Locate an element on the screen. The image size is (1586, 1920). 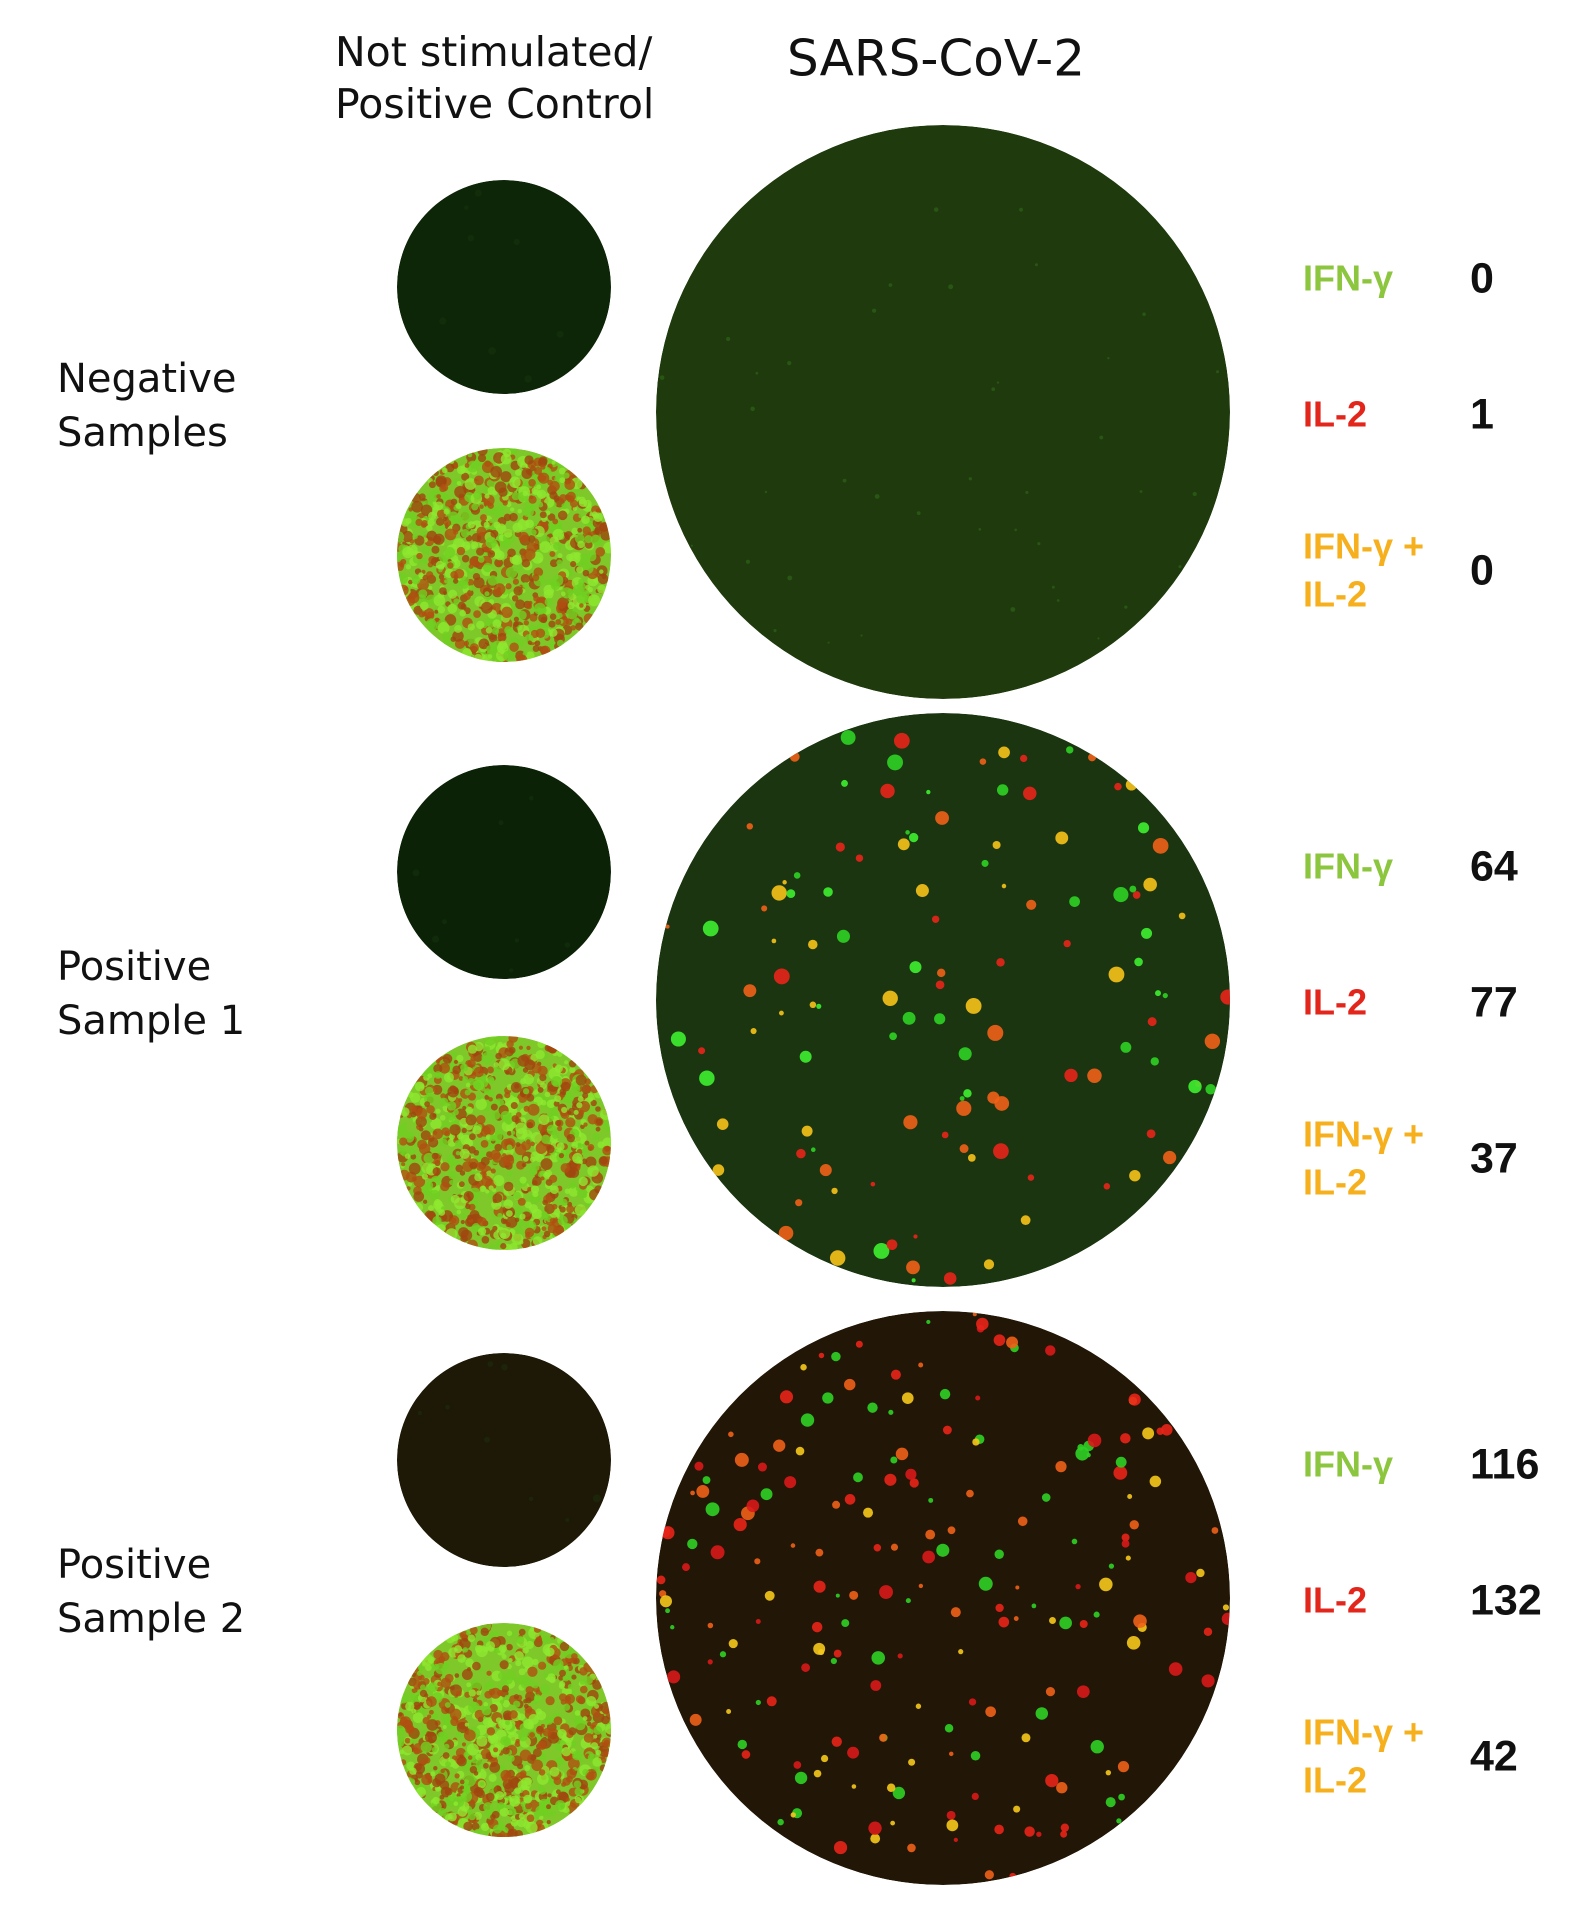
row-label: Sample 1 is located at coordinates (151, 1021).